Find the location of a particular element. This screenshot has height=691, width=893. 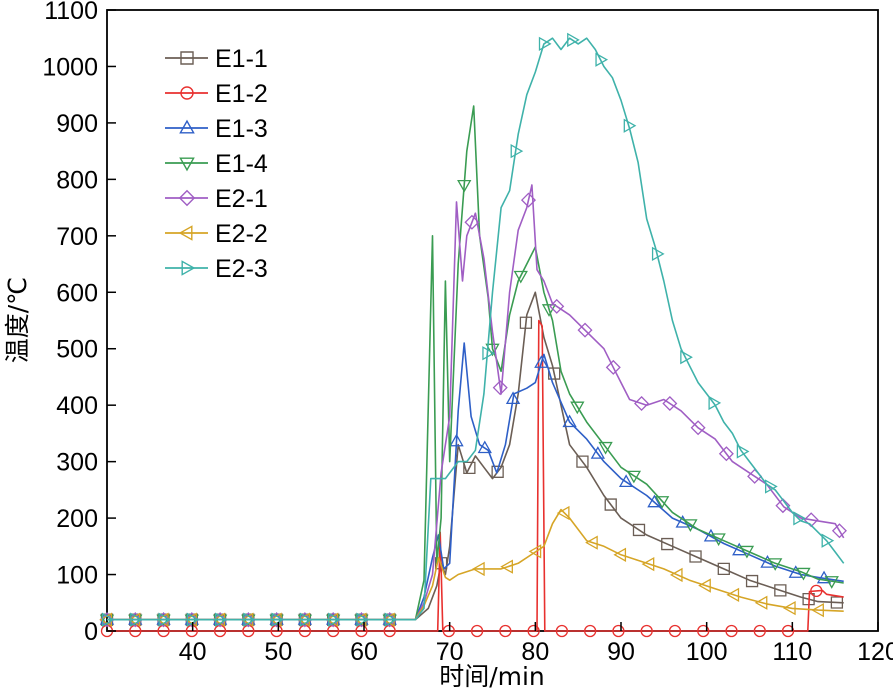

x-axis-label: 时间/min is located at coordinates (492, 676).